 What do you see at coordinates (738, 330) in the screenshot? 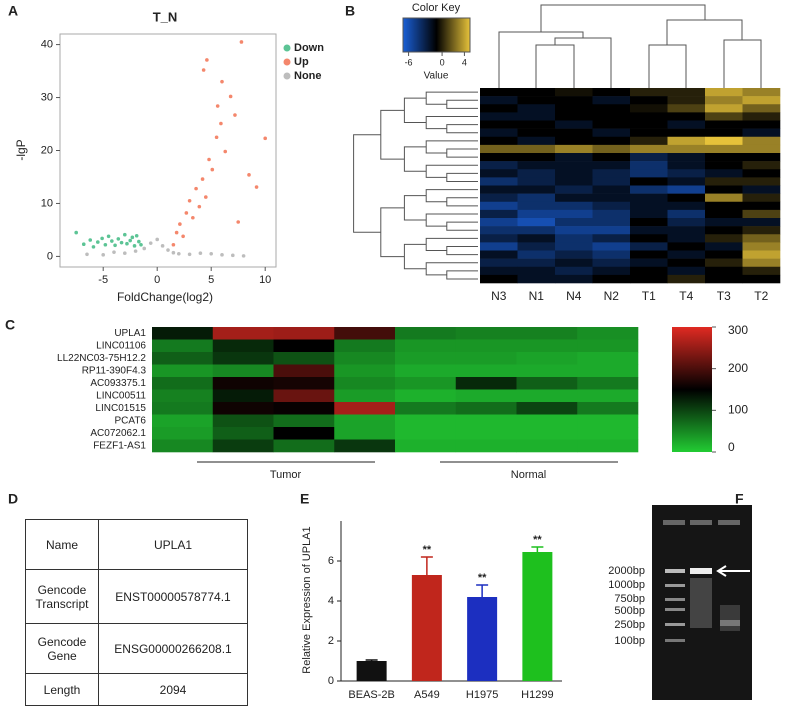
I see `key-tick-label: 300` at bounding box center [738, 330].